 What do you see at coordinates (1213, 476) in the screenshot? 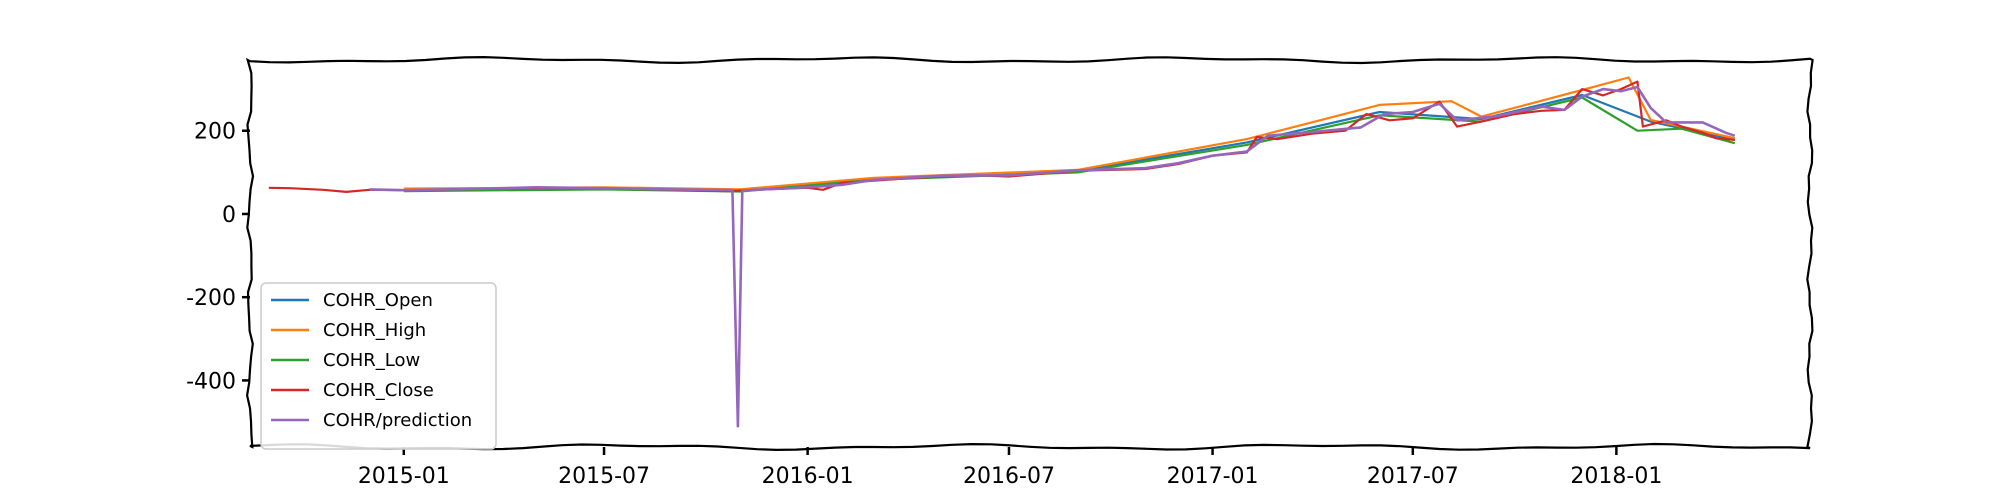
I see `x-tick-label: 2017-01` at bounding box center [1213, 476].